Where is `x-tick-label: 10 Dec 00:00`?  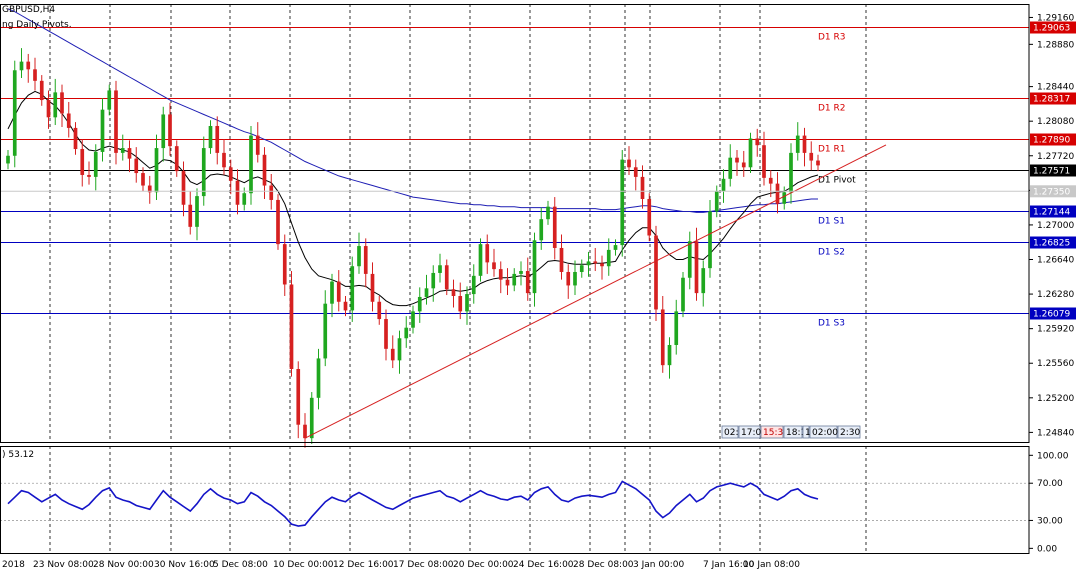
x-tick-label: 10 Dec 00:00 is located at coordinates (303, 565).